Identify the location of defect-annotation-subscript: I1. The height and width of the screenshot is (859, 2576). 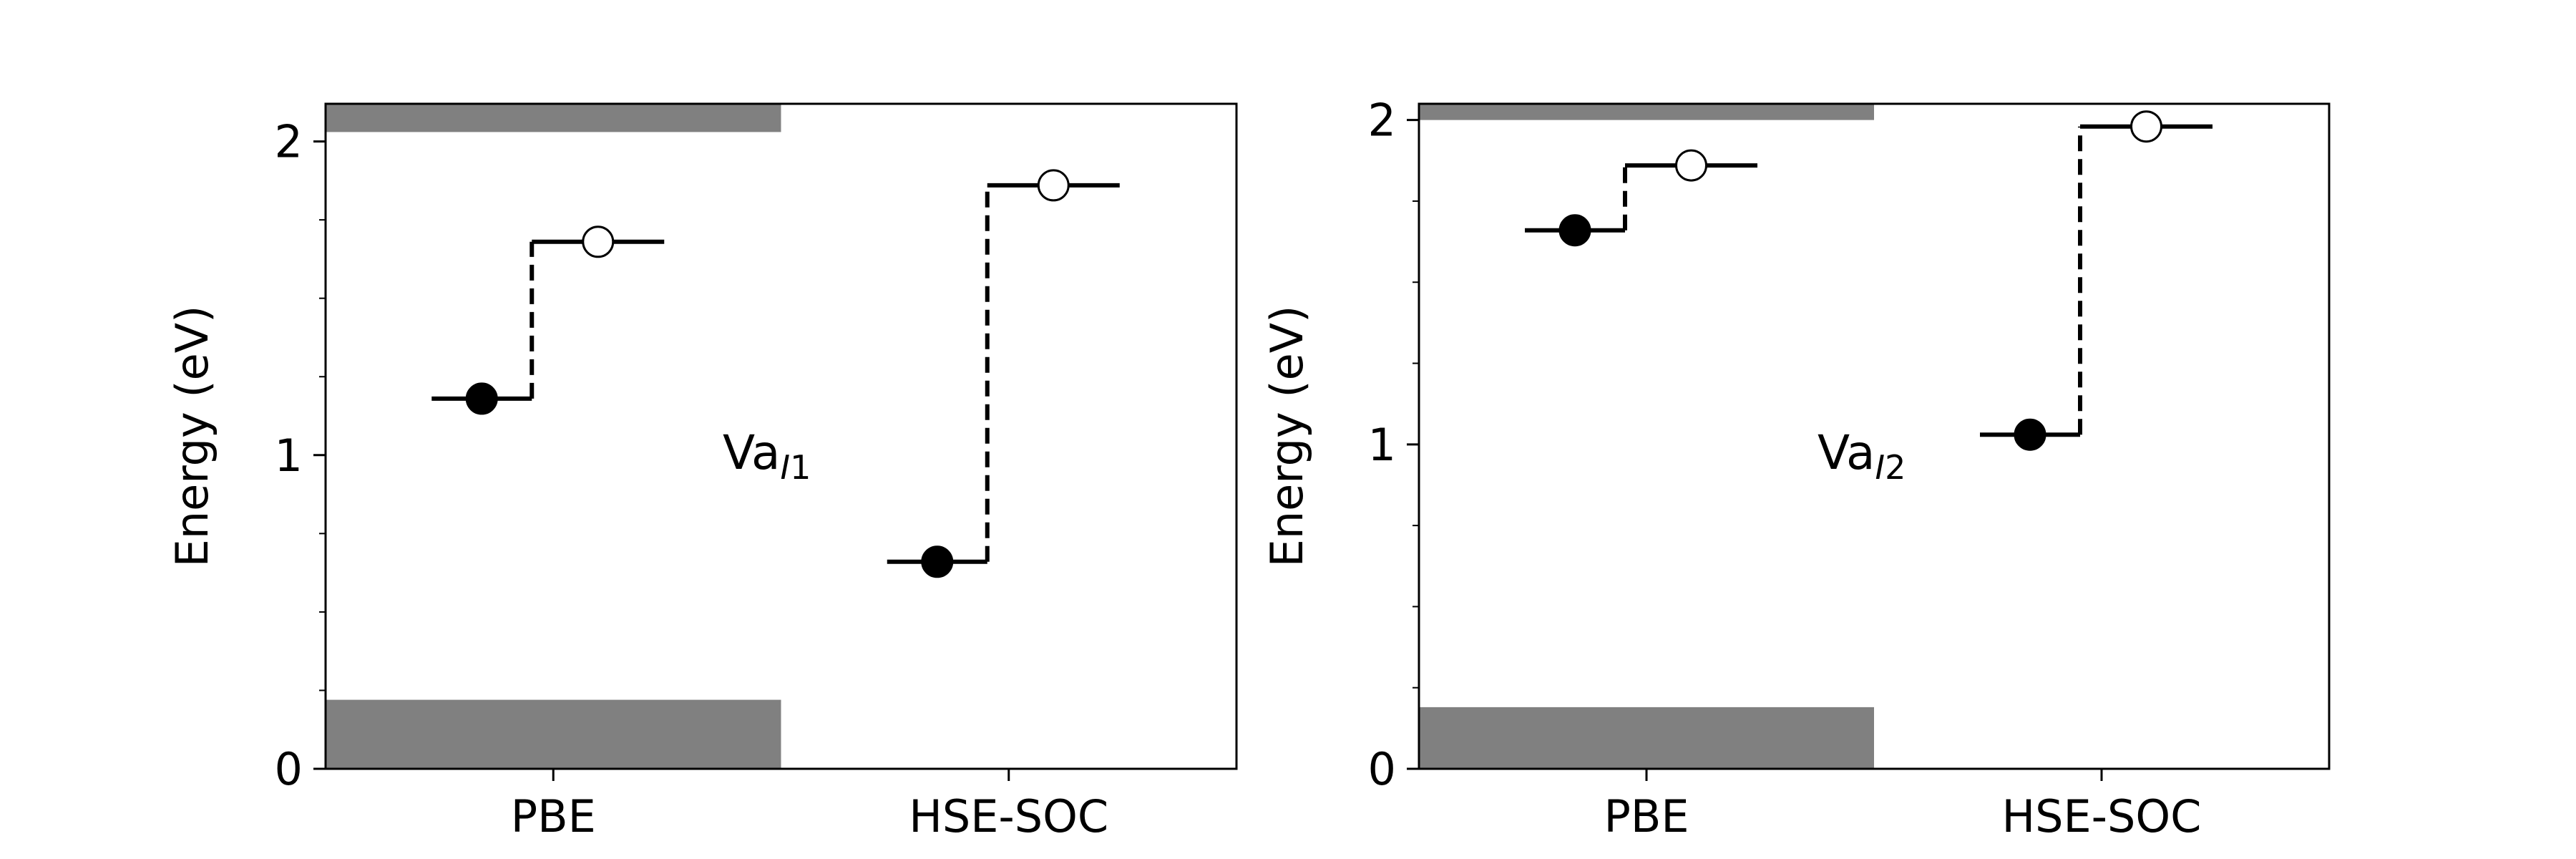
(795, 467).